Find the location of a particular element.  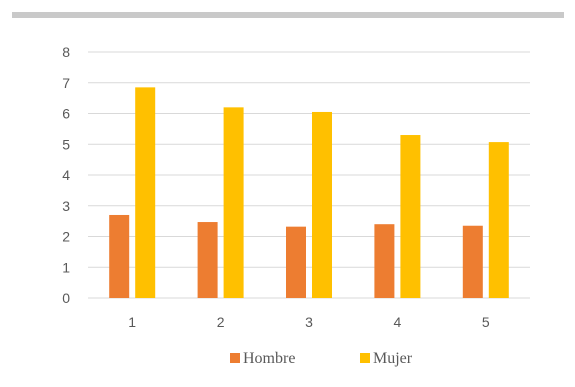

legend-swatch-mujer is located at coordinates (365, 358).